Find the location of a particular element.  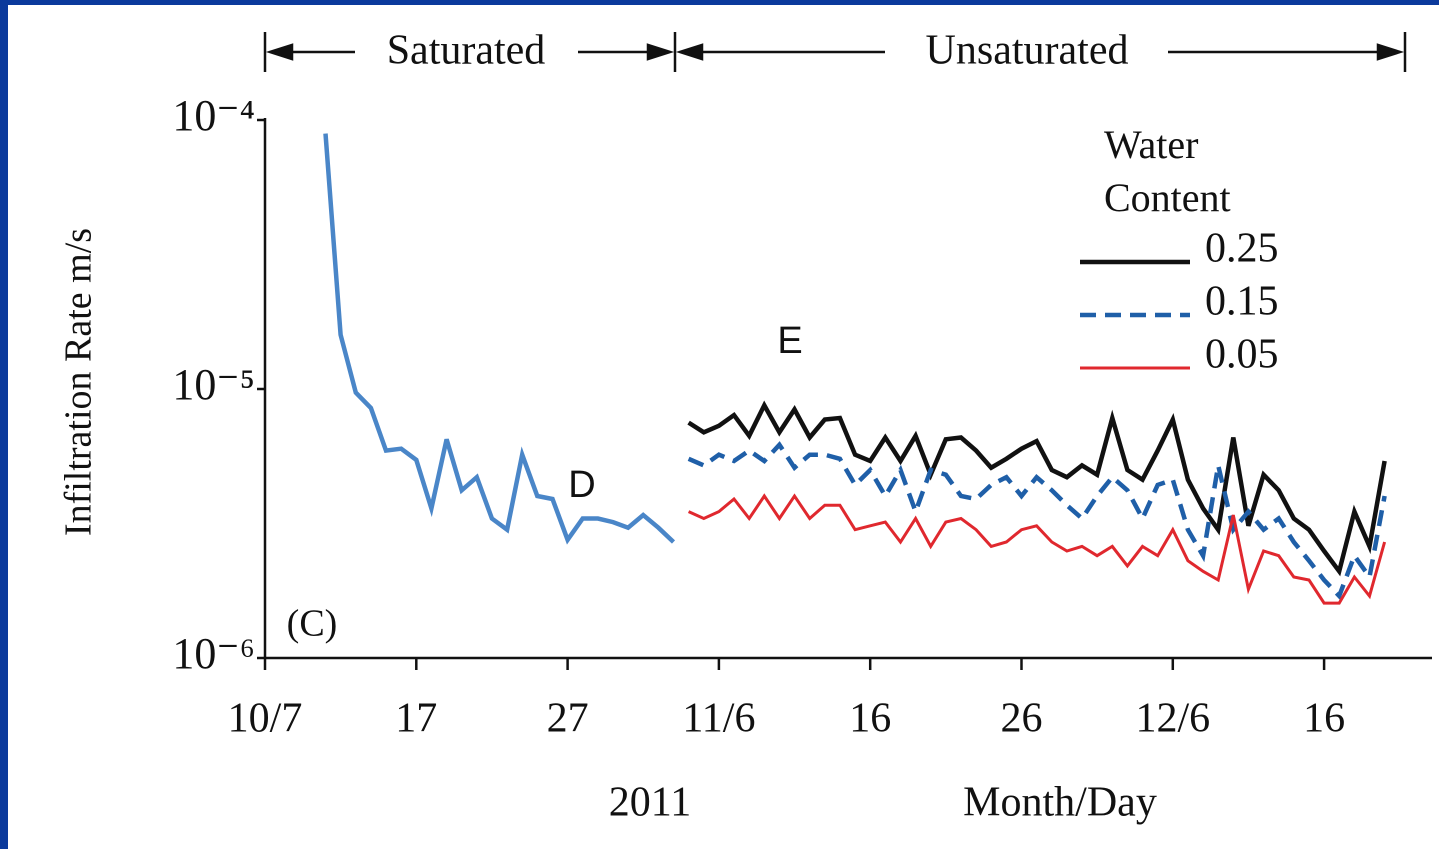

legend-label: 0.25 is located at coordinates (1242, 249).